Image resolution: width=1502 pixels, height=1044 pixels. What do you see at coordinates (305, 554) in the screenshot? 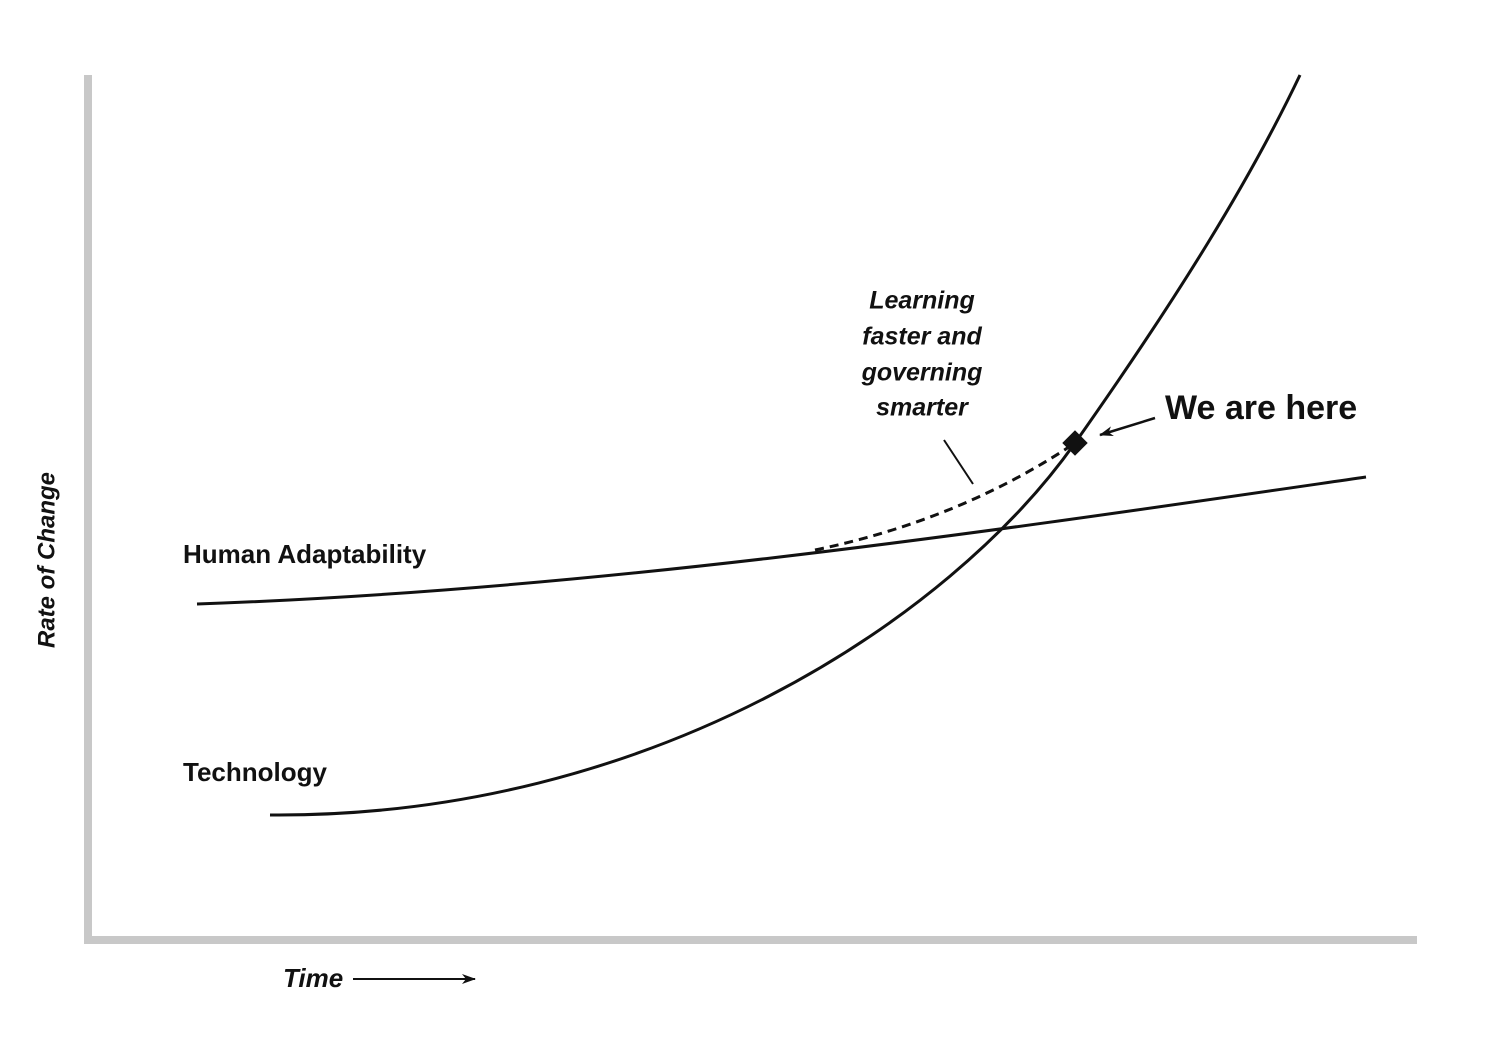
I see `curve-label: Human Adaptability` at bounding box center [305, 554].